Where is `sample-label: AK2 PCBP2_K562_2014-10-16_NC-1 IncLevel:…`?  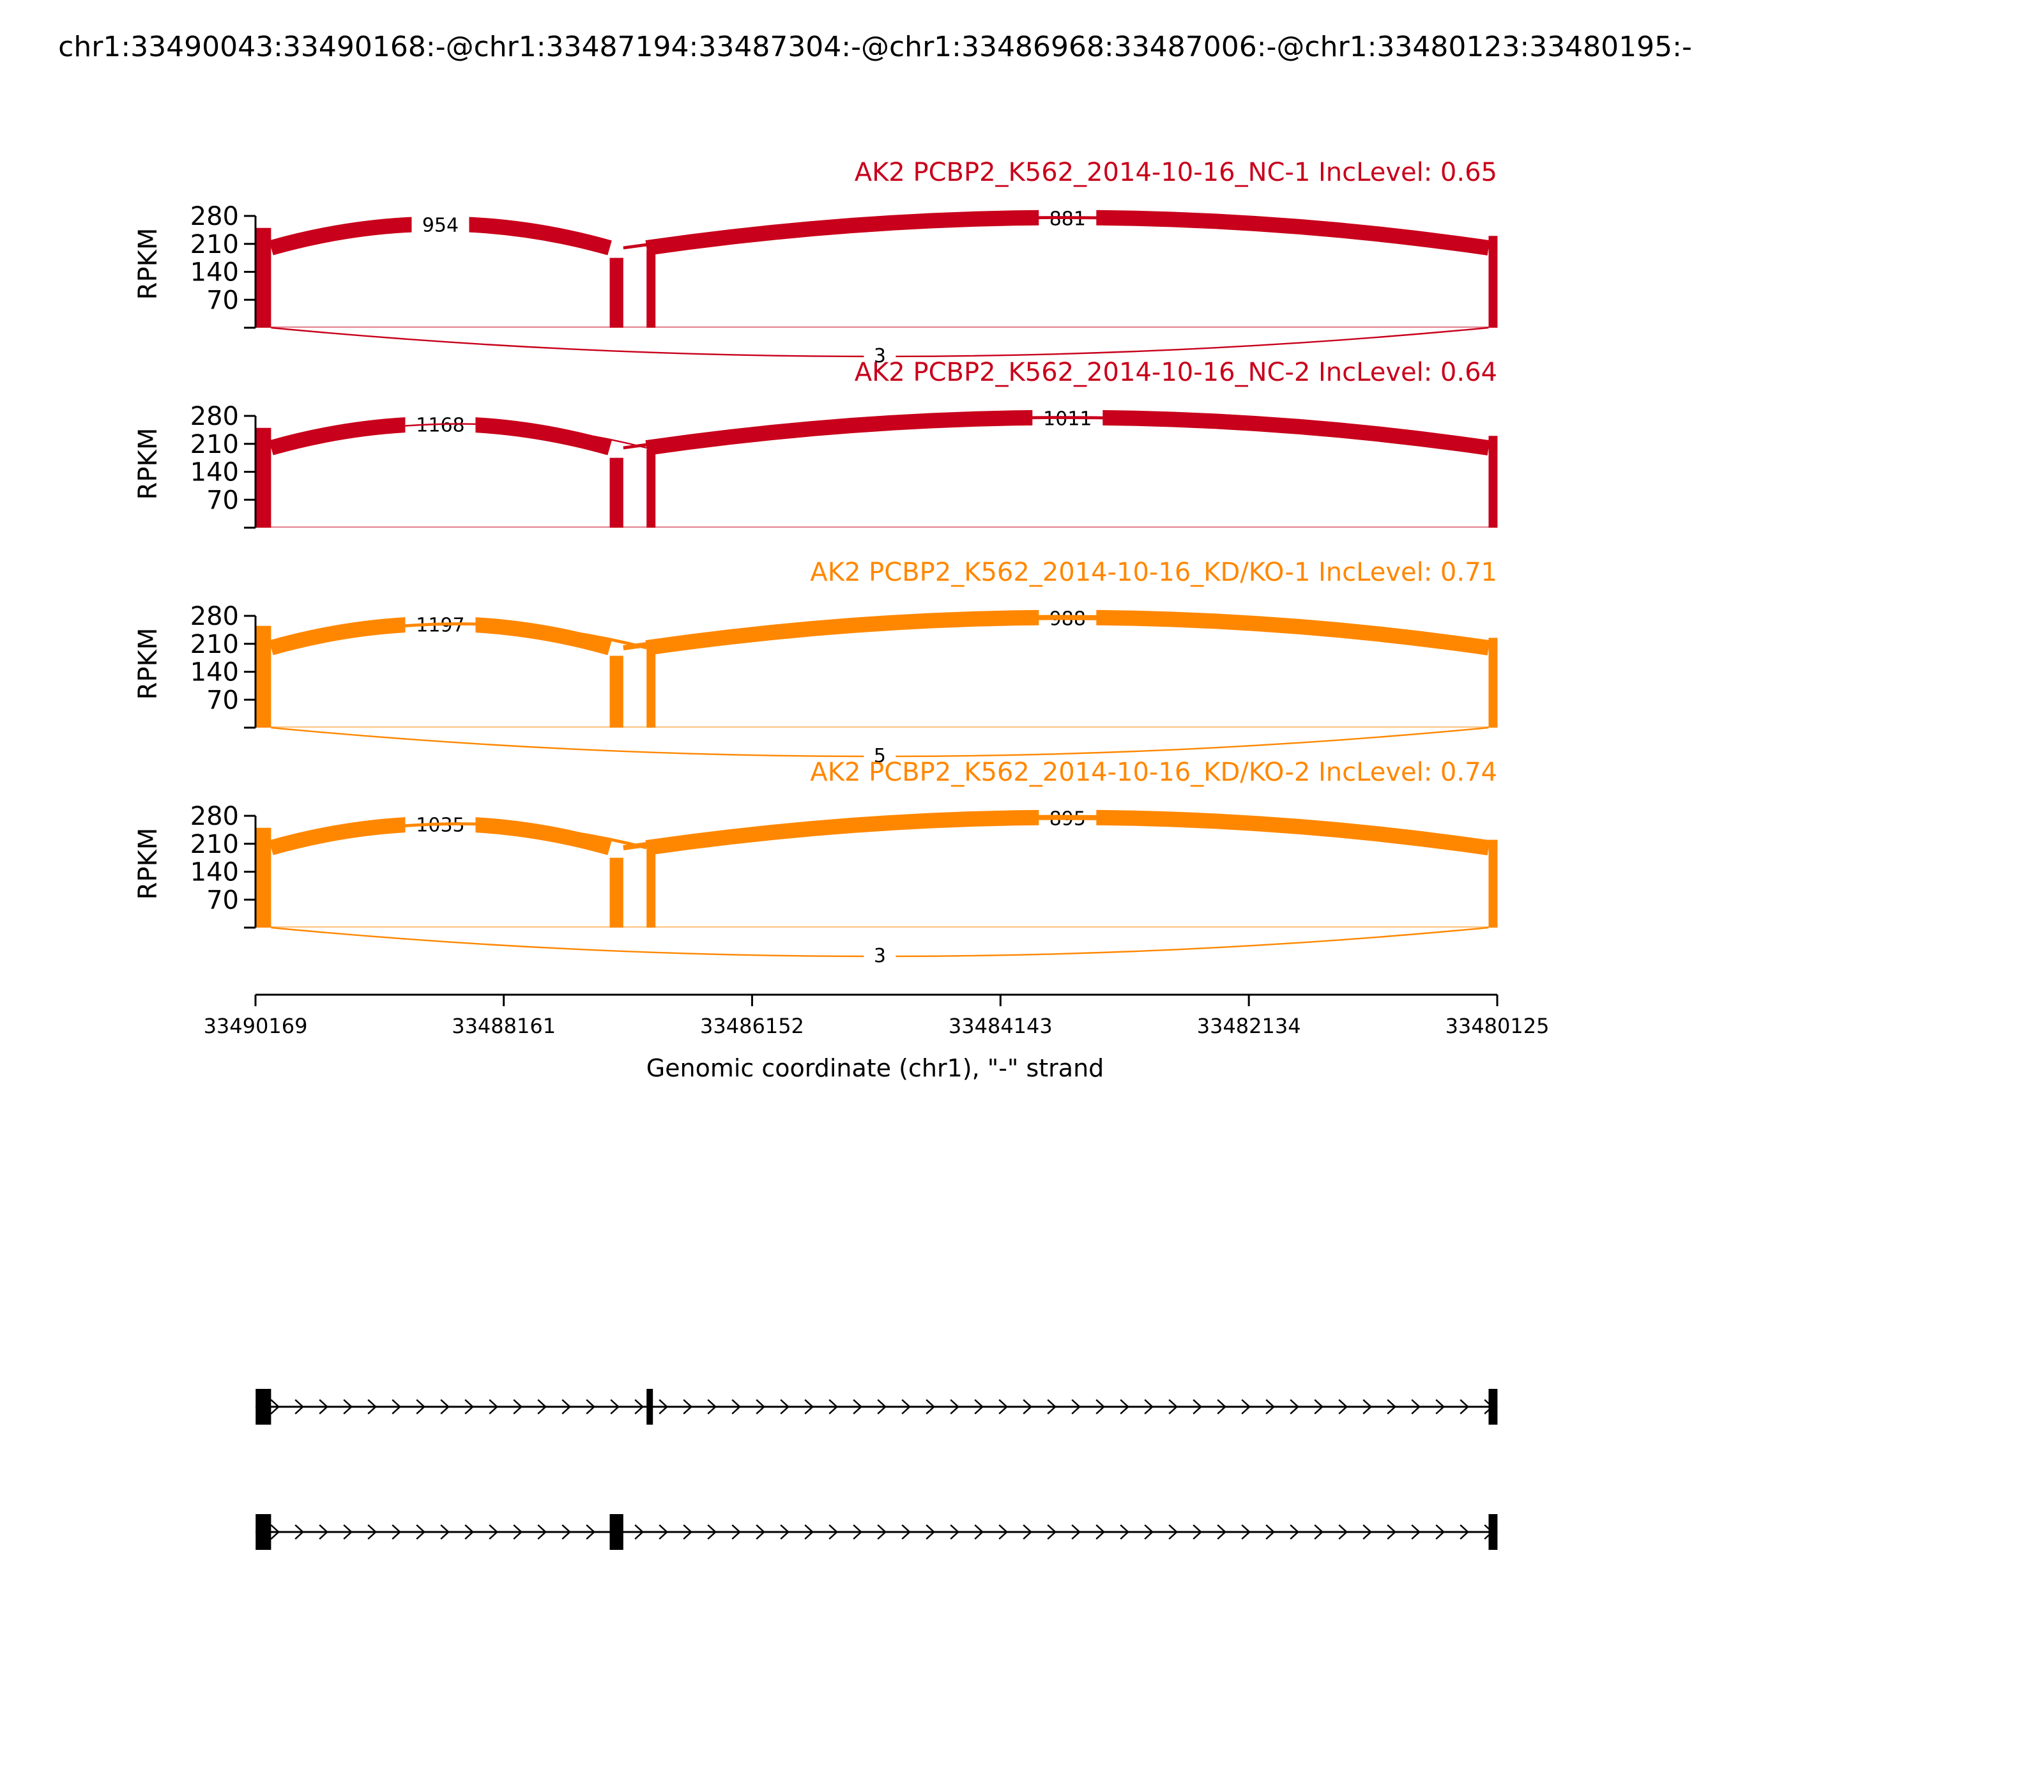
sample-label: AK2 PCBP2_K562_2014-10-16_NC-1 IncLevel:… is located at coordinates (1176, 173).